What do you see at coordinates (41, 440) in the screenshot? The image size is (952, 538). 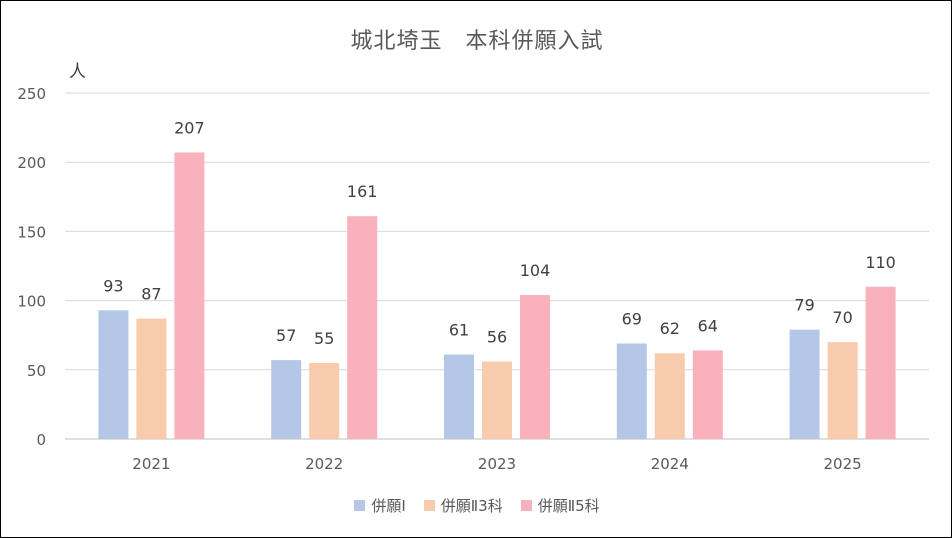 I see `y-tick-label: 0` at bounding box center [41, 440].